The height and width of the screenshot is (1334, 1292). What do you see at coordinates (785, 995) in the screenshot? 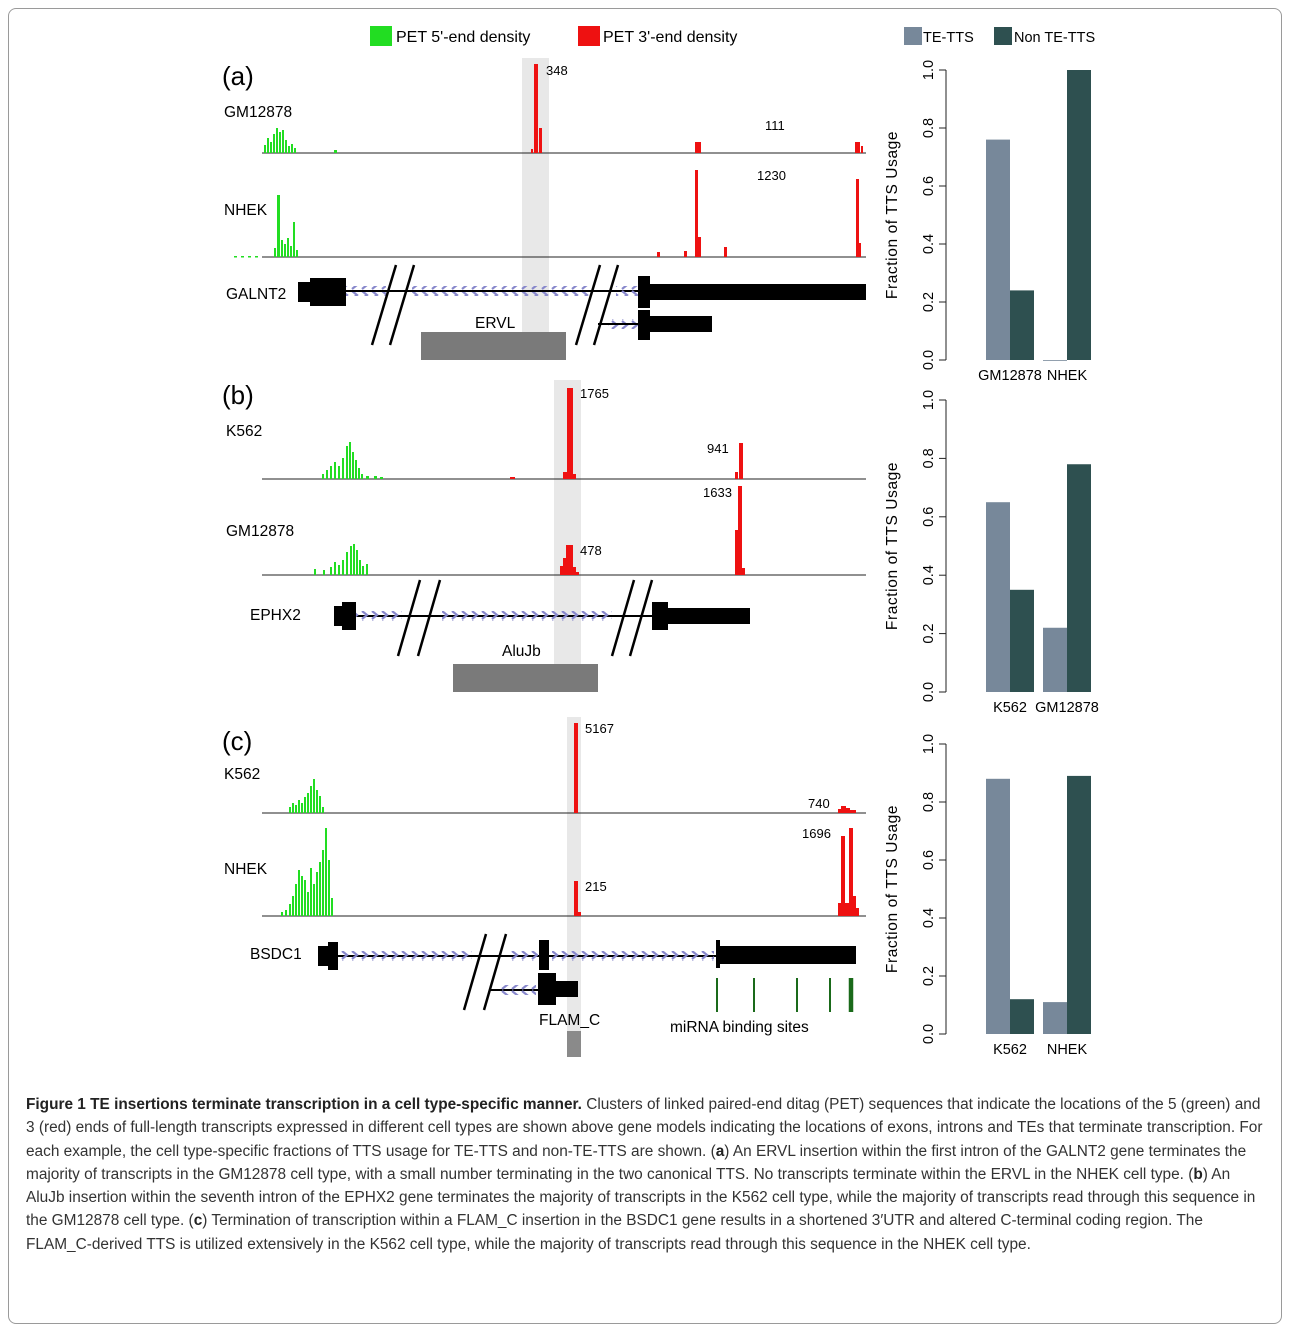
I see `mirna-binding-sites` at bounding box center [785, 995].